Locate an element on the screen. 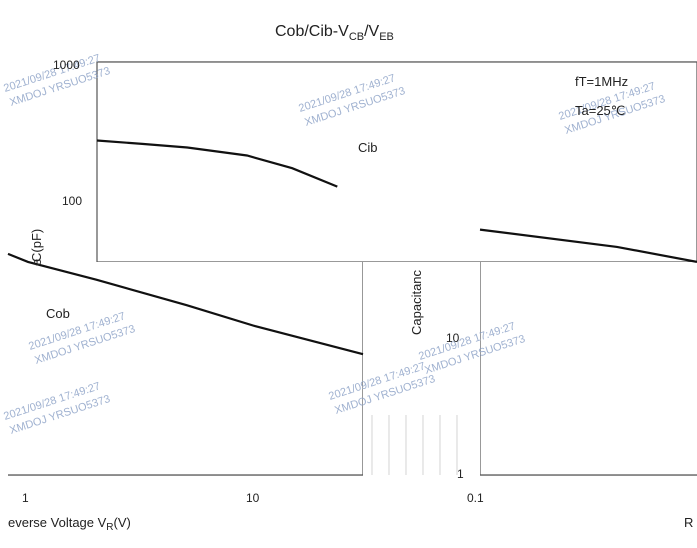 The height and width of the screenshot is (548, 697). xtick-label-0-1: 0.1 is located at coordinates (475, 498).